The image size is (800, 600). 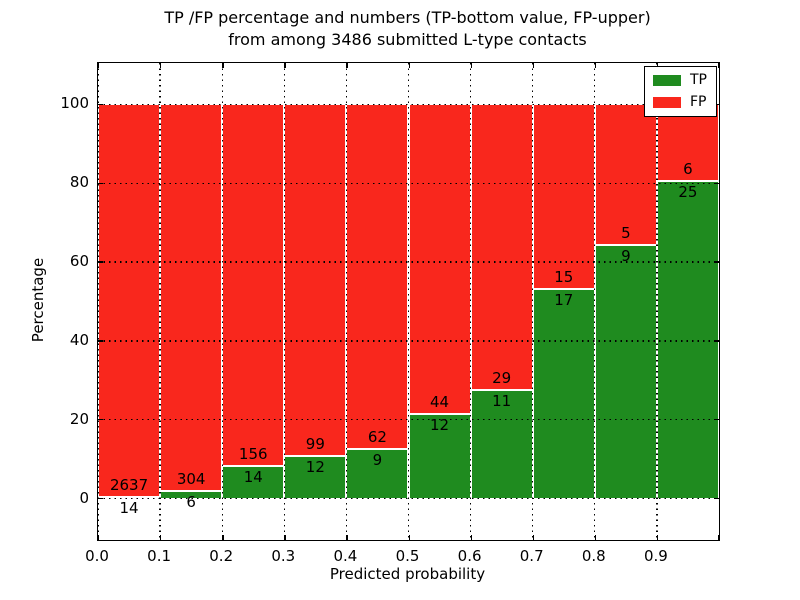 I want to click on tp-legend-label: TP, so click(x=698, y=80).